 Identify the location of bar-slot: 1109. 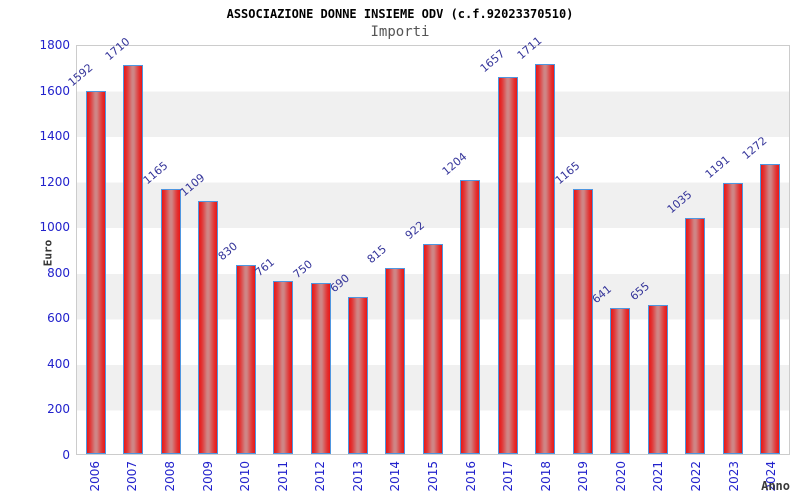
(202, 250).